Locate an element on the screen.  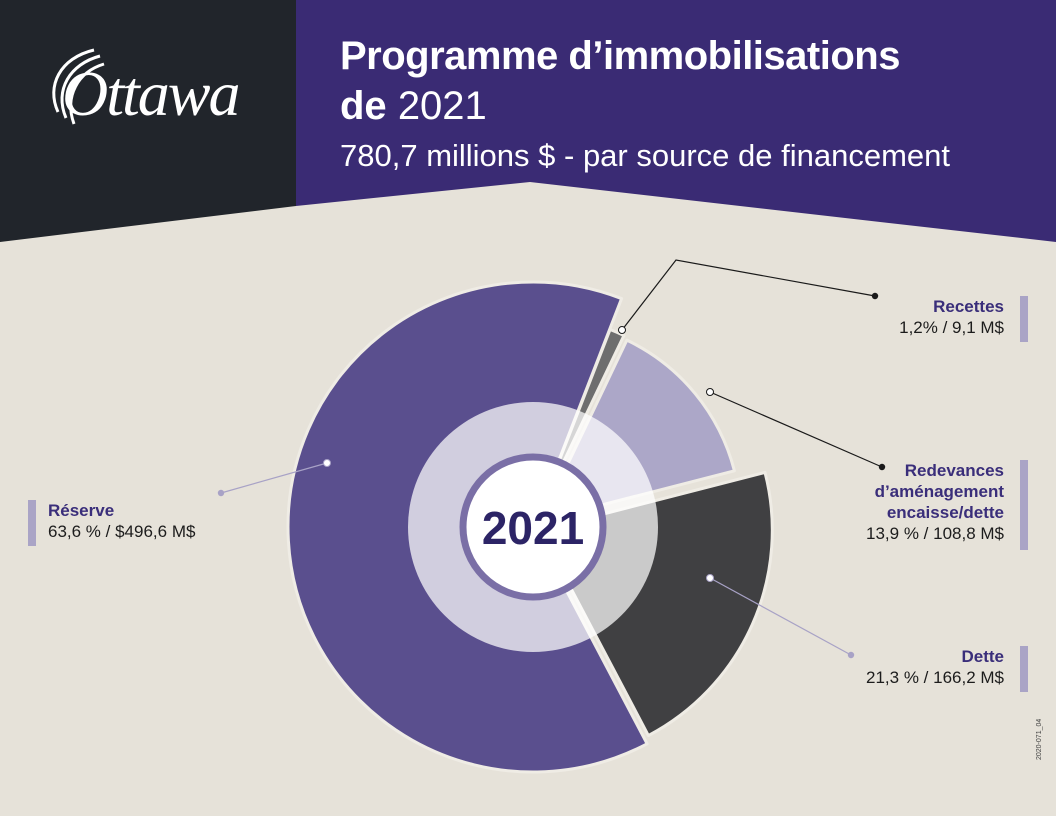
header-dark-panel is located at coordinates (148, 121).